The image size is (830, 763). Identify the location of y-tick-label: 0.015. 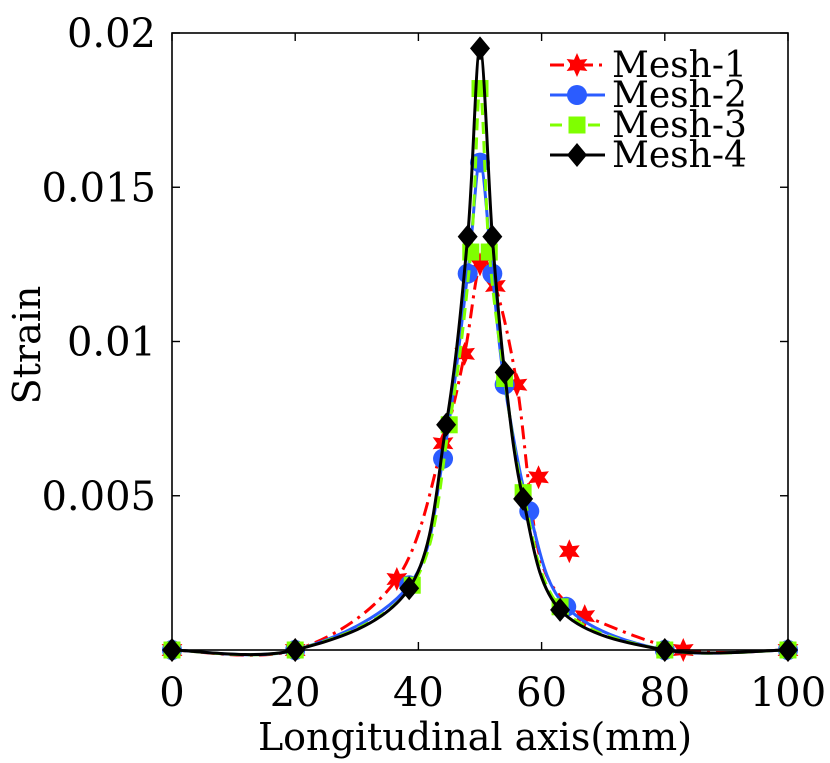
(98, 188).